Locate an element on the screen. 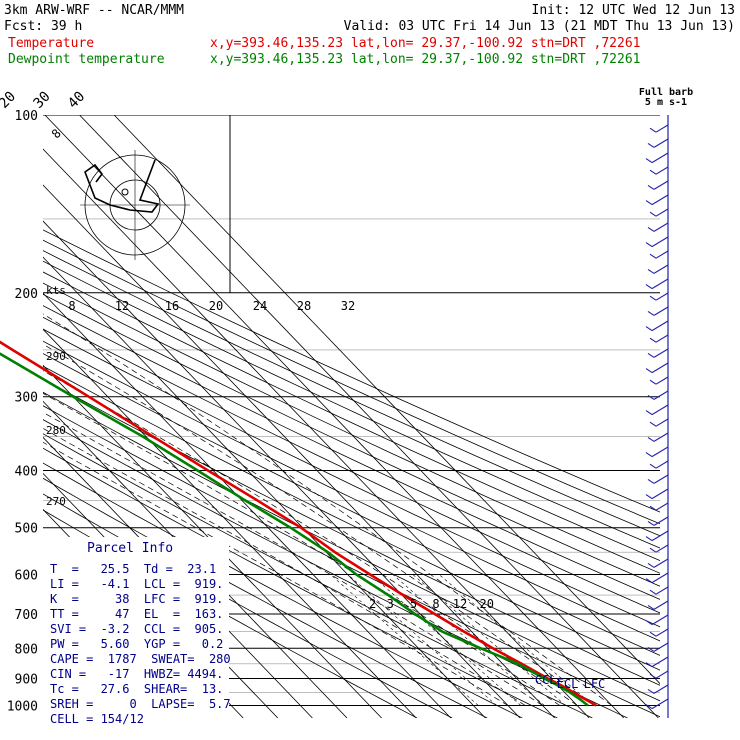 Image resolution: width=740 pixels, height=740 pixels. pressure-tick-label: 200 is located at coordinates (26, 294).